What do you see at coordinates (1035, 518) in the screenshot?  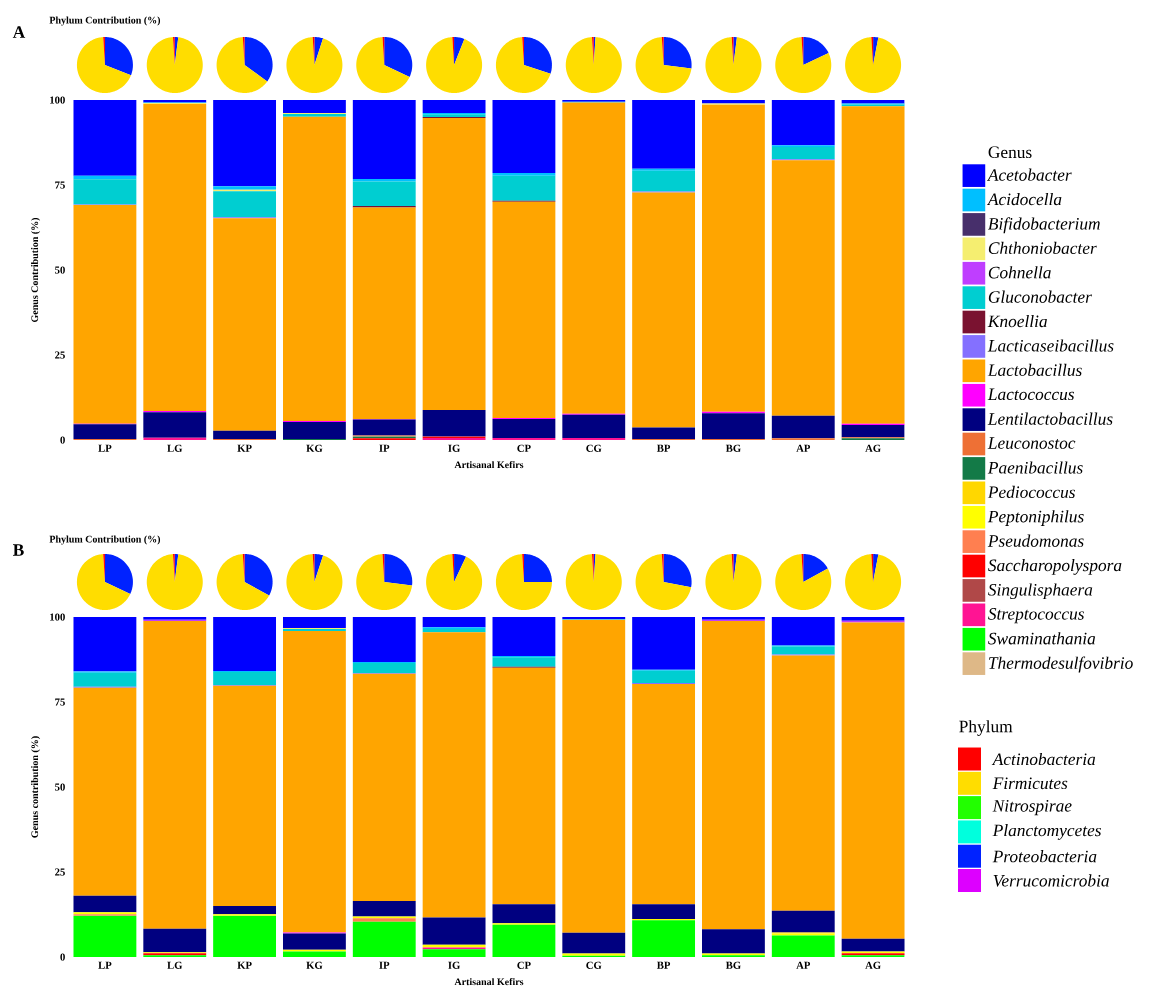 I see `legend-label: Peptoniphilus` at bounding box center [1035, 518].